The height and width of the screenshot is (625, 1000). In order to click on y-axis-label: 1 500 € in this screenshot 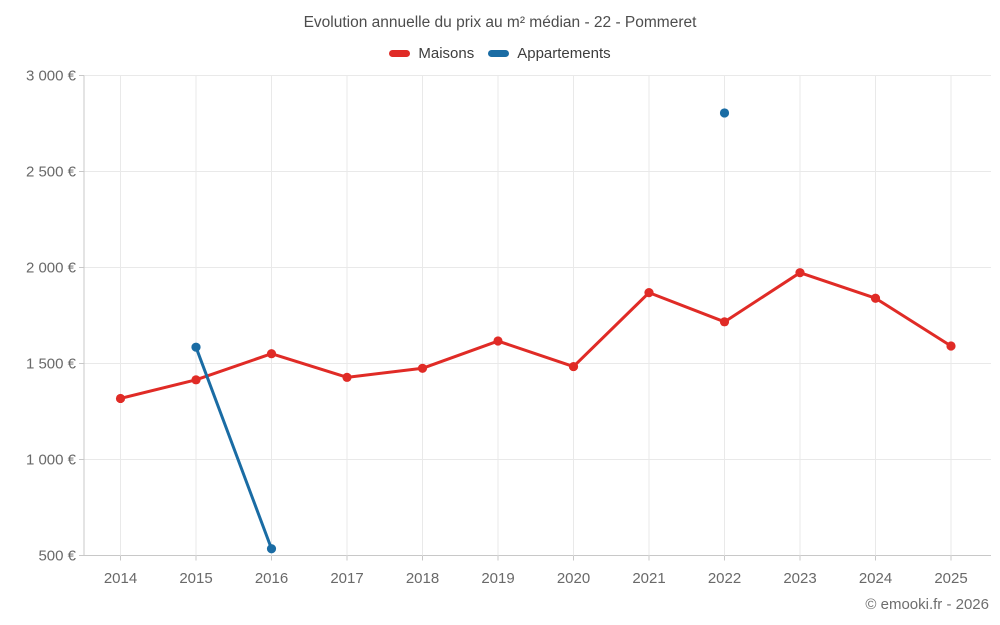, I will do `click(51, 364)`.